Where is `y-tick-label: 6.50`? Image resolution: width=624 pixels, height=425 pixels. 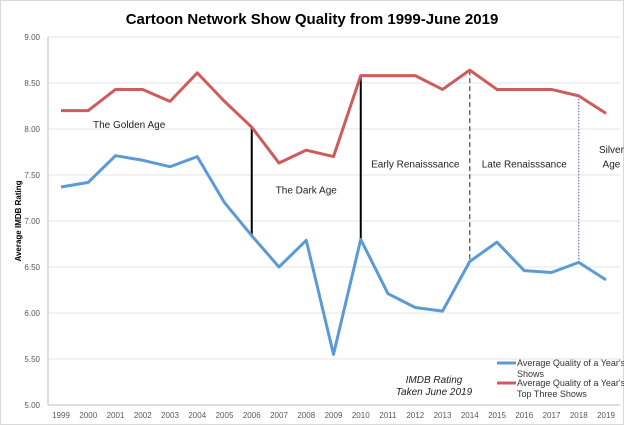 y-tick-label: 6.50 is located at coordinates (32, 267).